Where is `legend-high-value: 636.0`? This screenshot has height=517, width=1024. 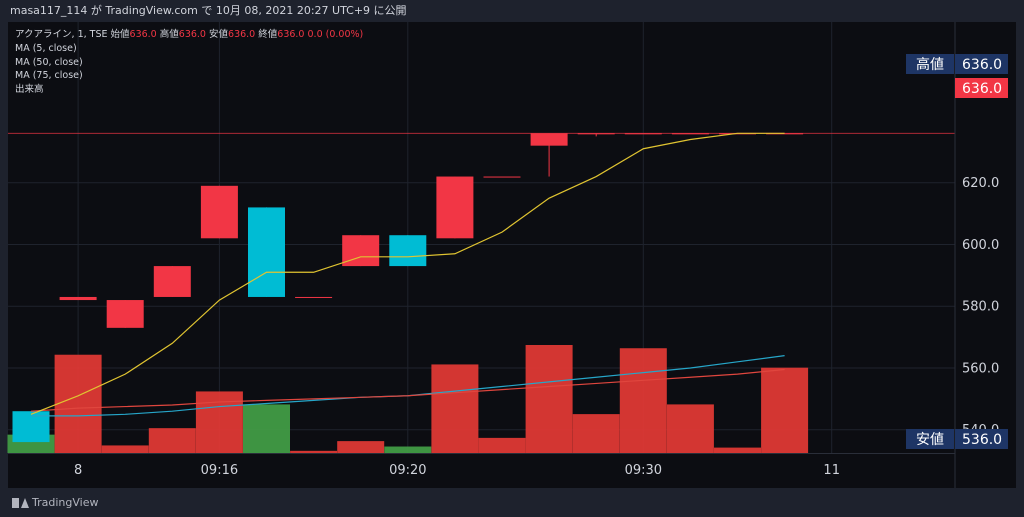 legend-high-value: 636.0 is located at coordinates (192, 34).